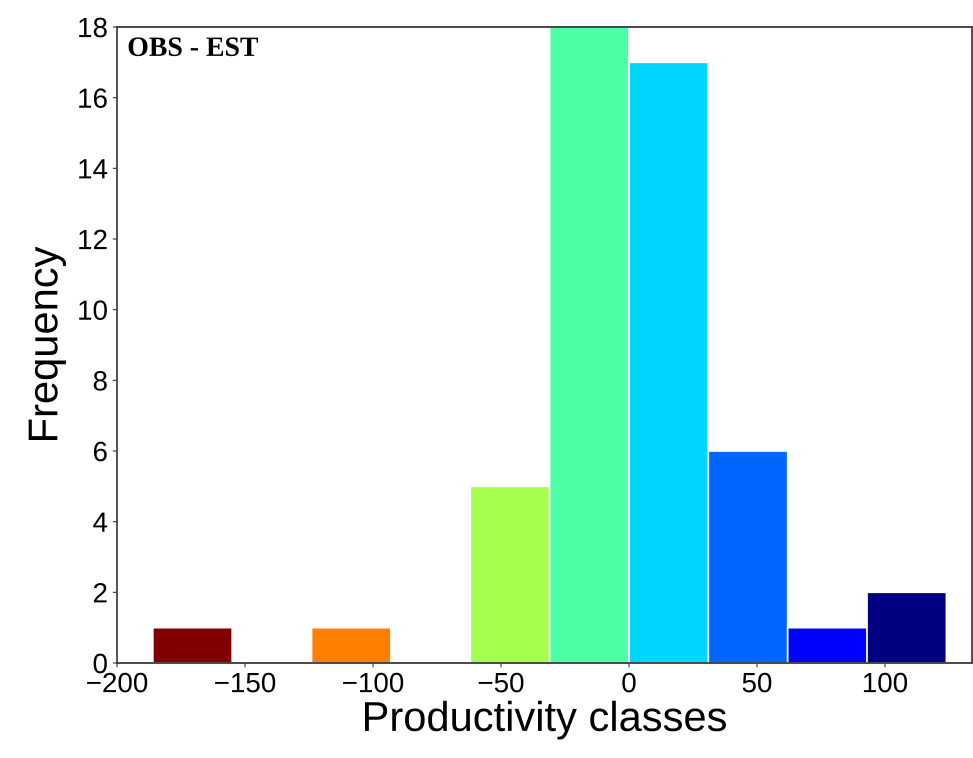 This screenshot has width=973, height=758. Describe the element at coordinates (373, 682) in the screenshot. I see `x-tick-label: −100` at that location.